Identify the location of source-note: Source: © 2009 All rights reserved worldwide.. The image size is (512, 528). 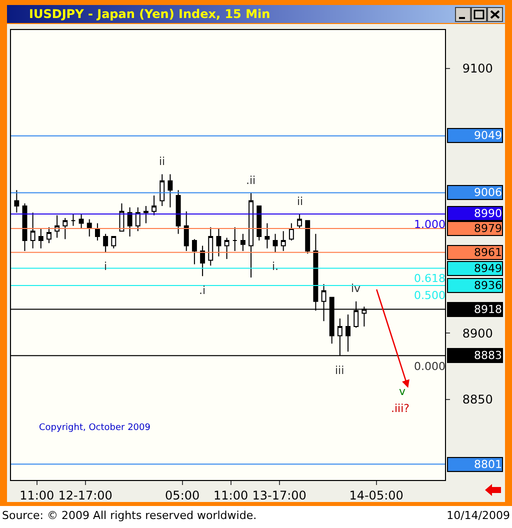
(129, 515).